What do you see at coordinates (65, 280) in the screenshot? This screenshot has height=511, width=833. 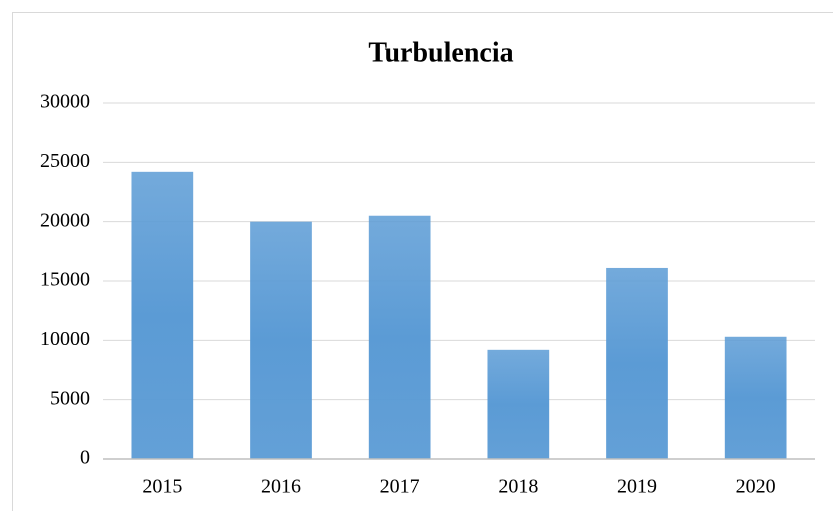 I see `y-tick-label: 15000` at bounding box center [65, 280].